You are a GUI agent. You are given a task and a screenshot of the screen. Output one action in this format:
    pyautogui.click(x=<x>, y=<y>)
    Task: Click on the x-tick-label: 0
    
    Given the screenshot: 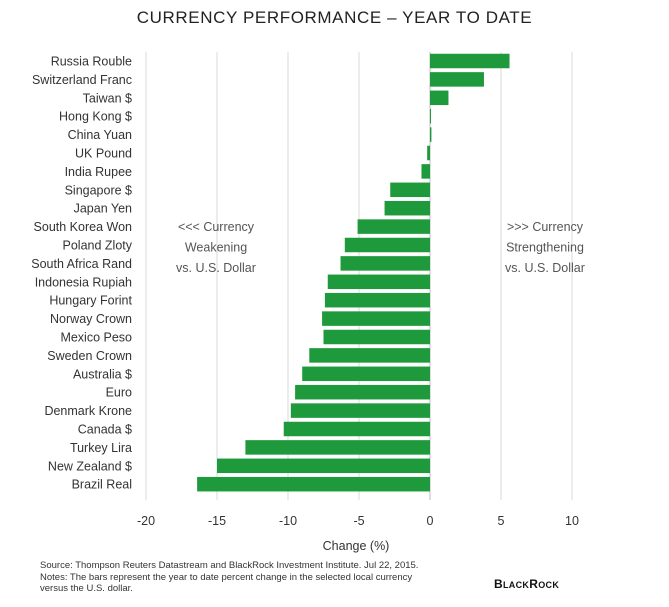 What is the action you would take?
    pyautogui.click(x=430, y=521)
    